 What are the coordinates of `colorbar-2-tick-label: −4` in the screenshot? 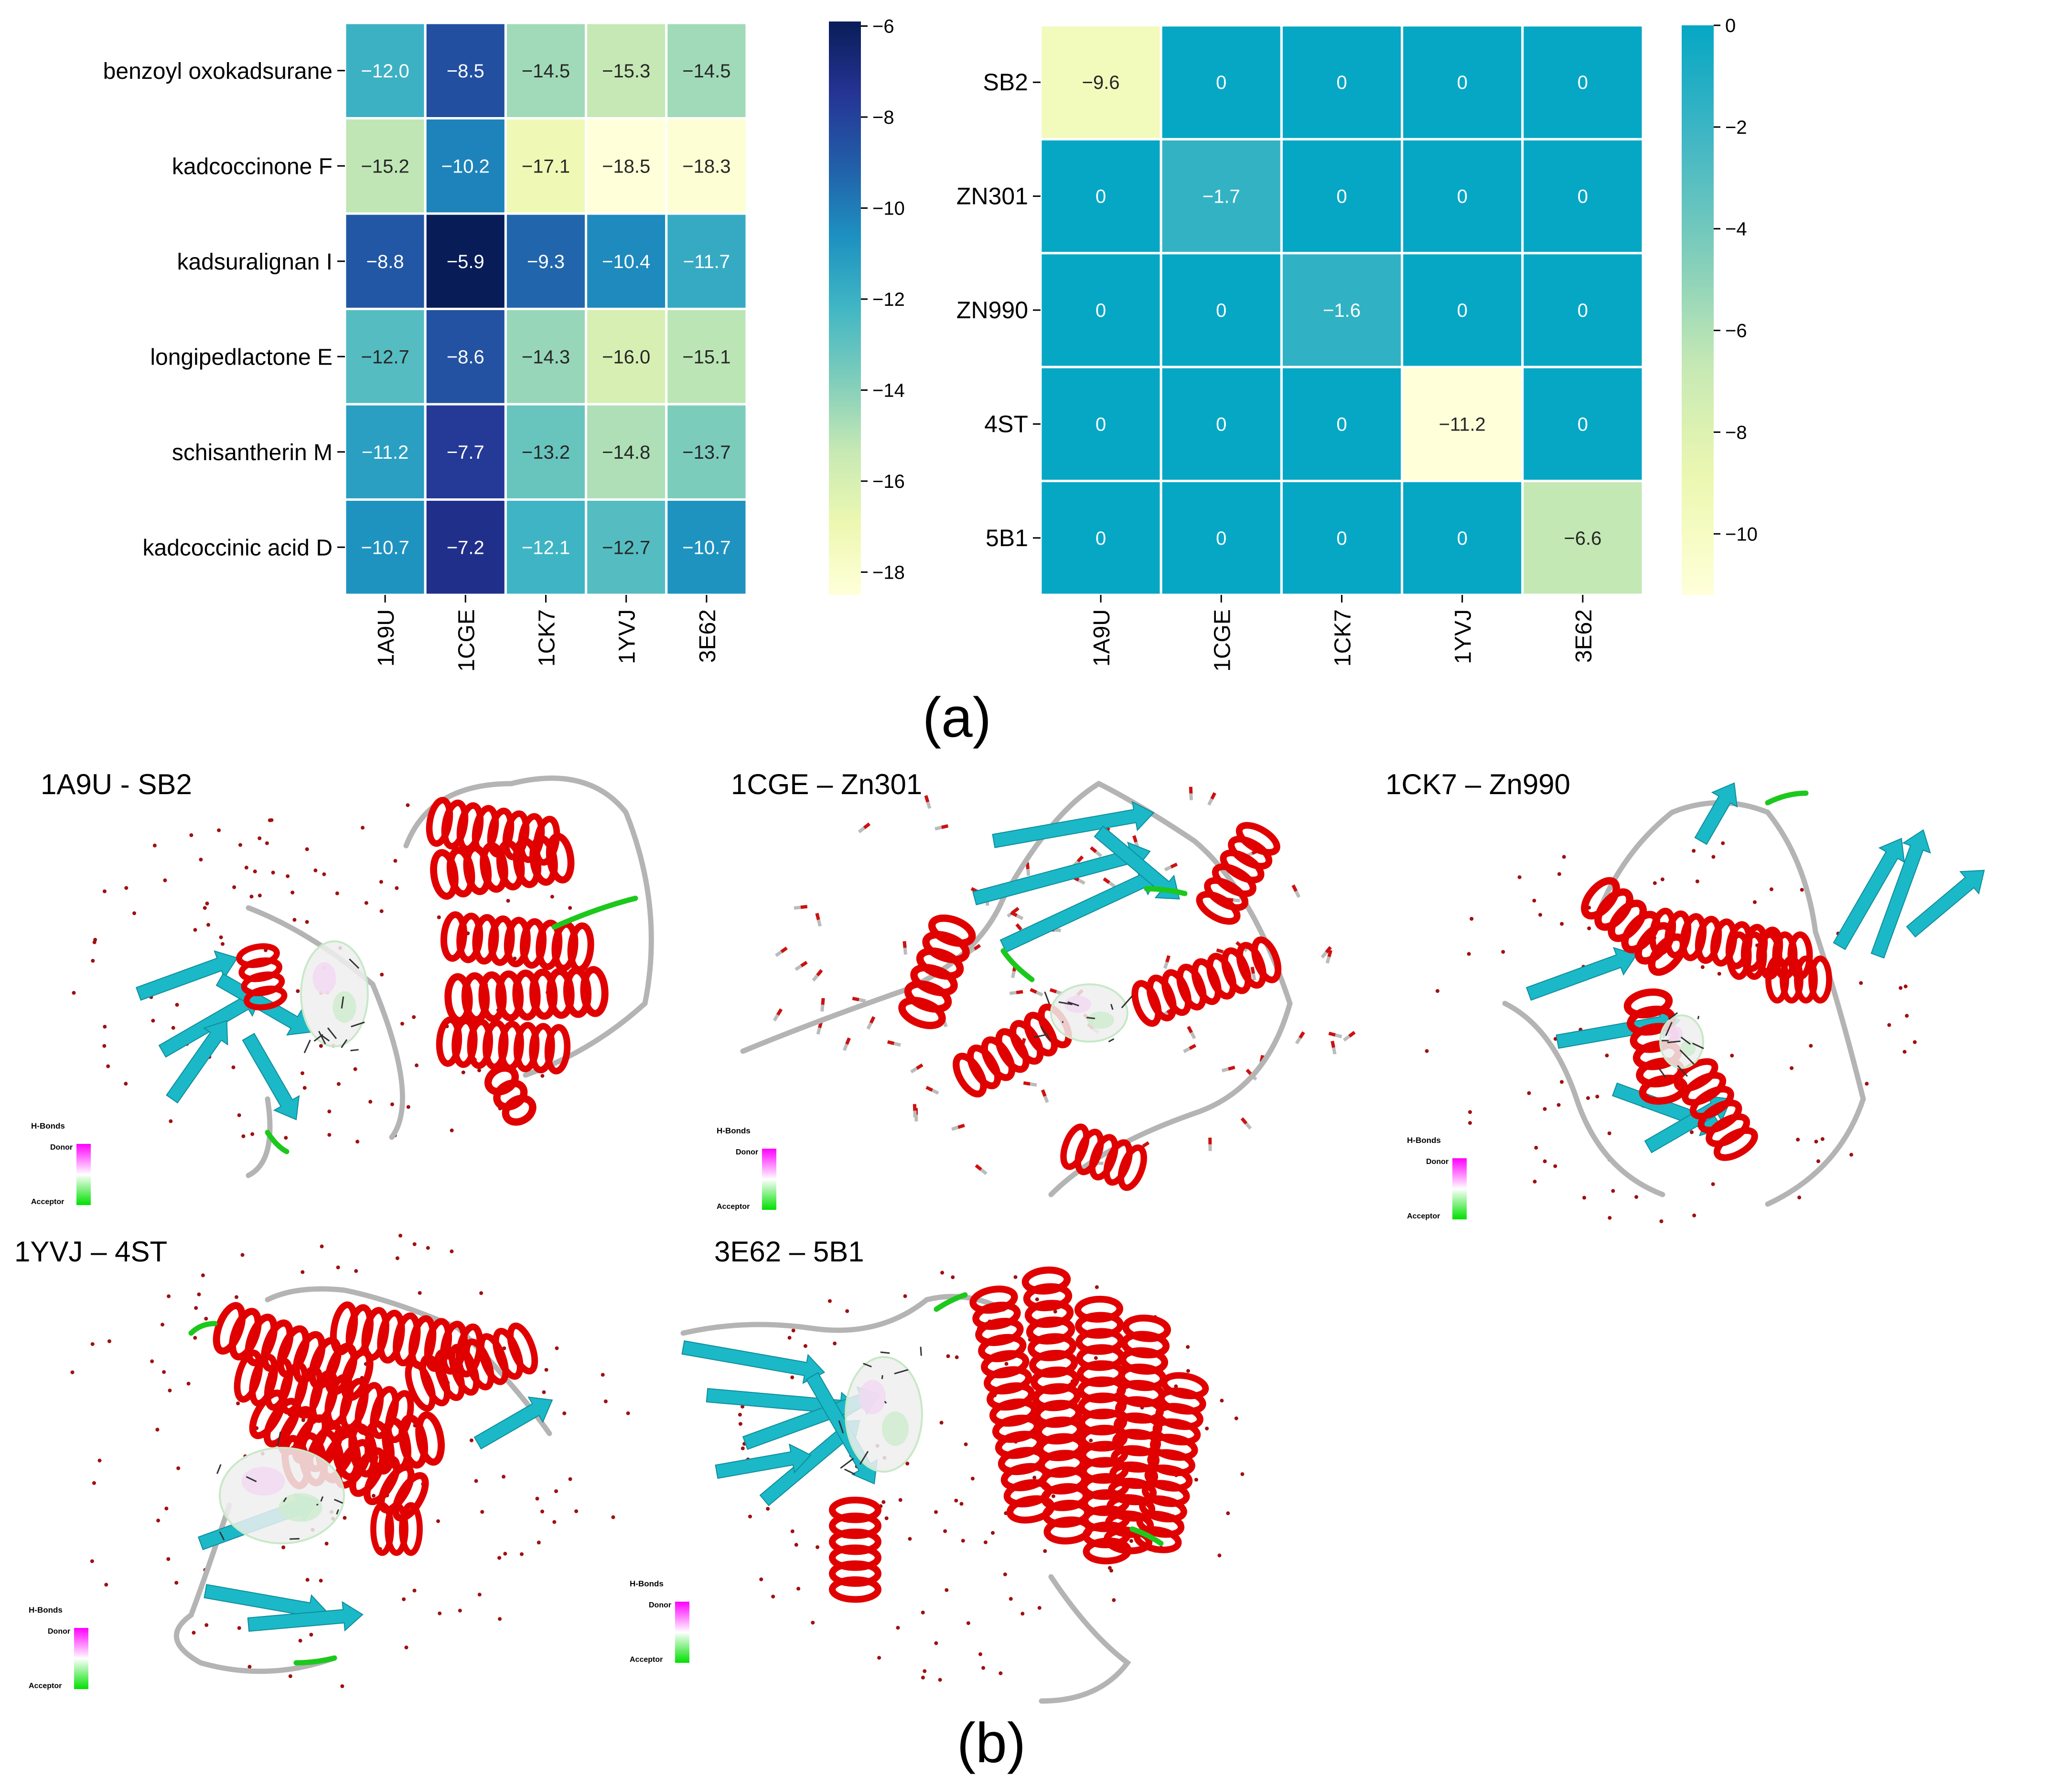 It's located at (1736, 230).